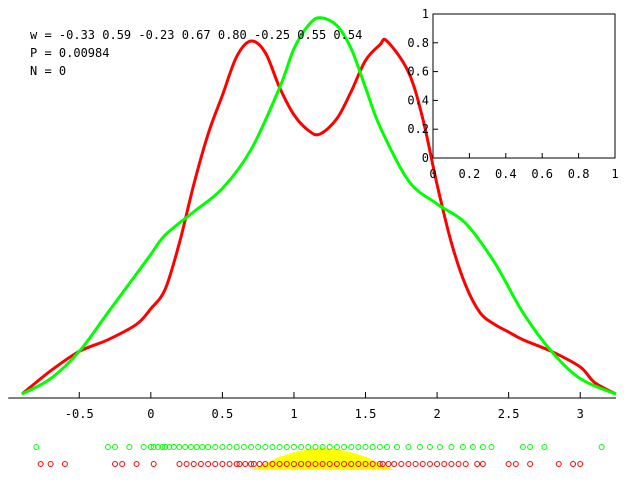 The width and height of the screenshot is (640, 485). Describe the element at coordinates (79, 414) in the screenshot. I see `x-tick-label: -0.5` at that location.